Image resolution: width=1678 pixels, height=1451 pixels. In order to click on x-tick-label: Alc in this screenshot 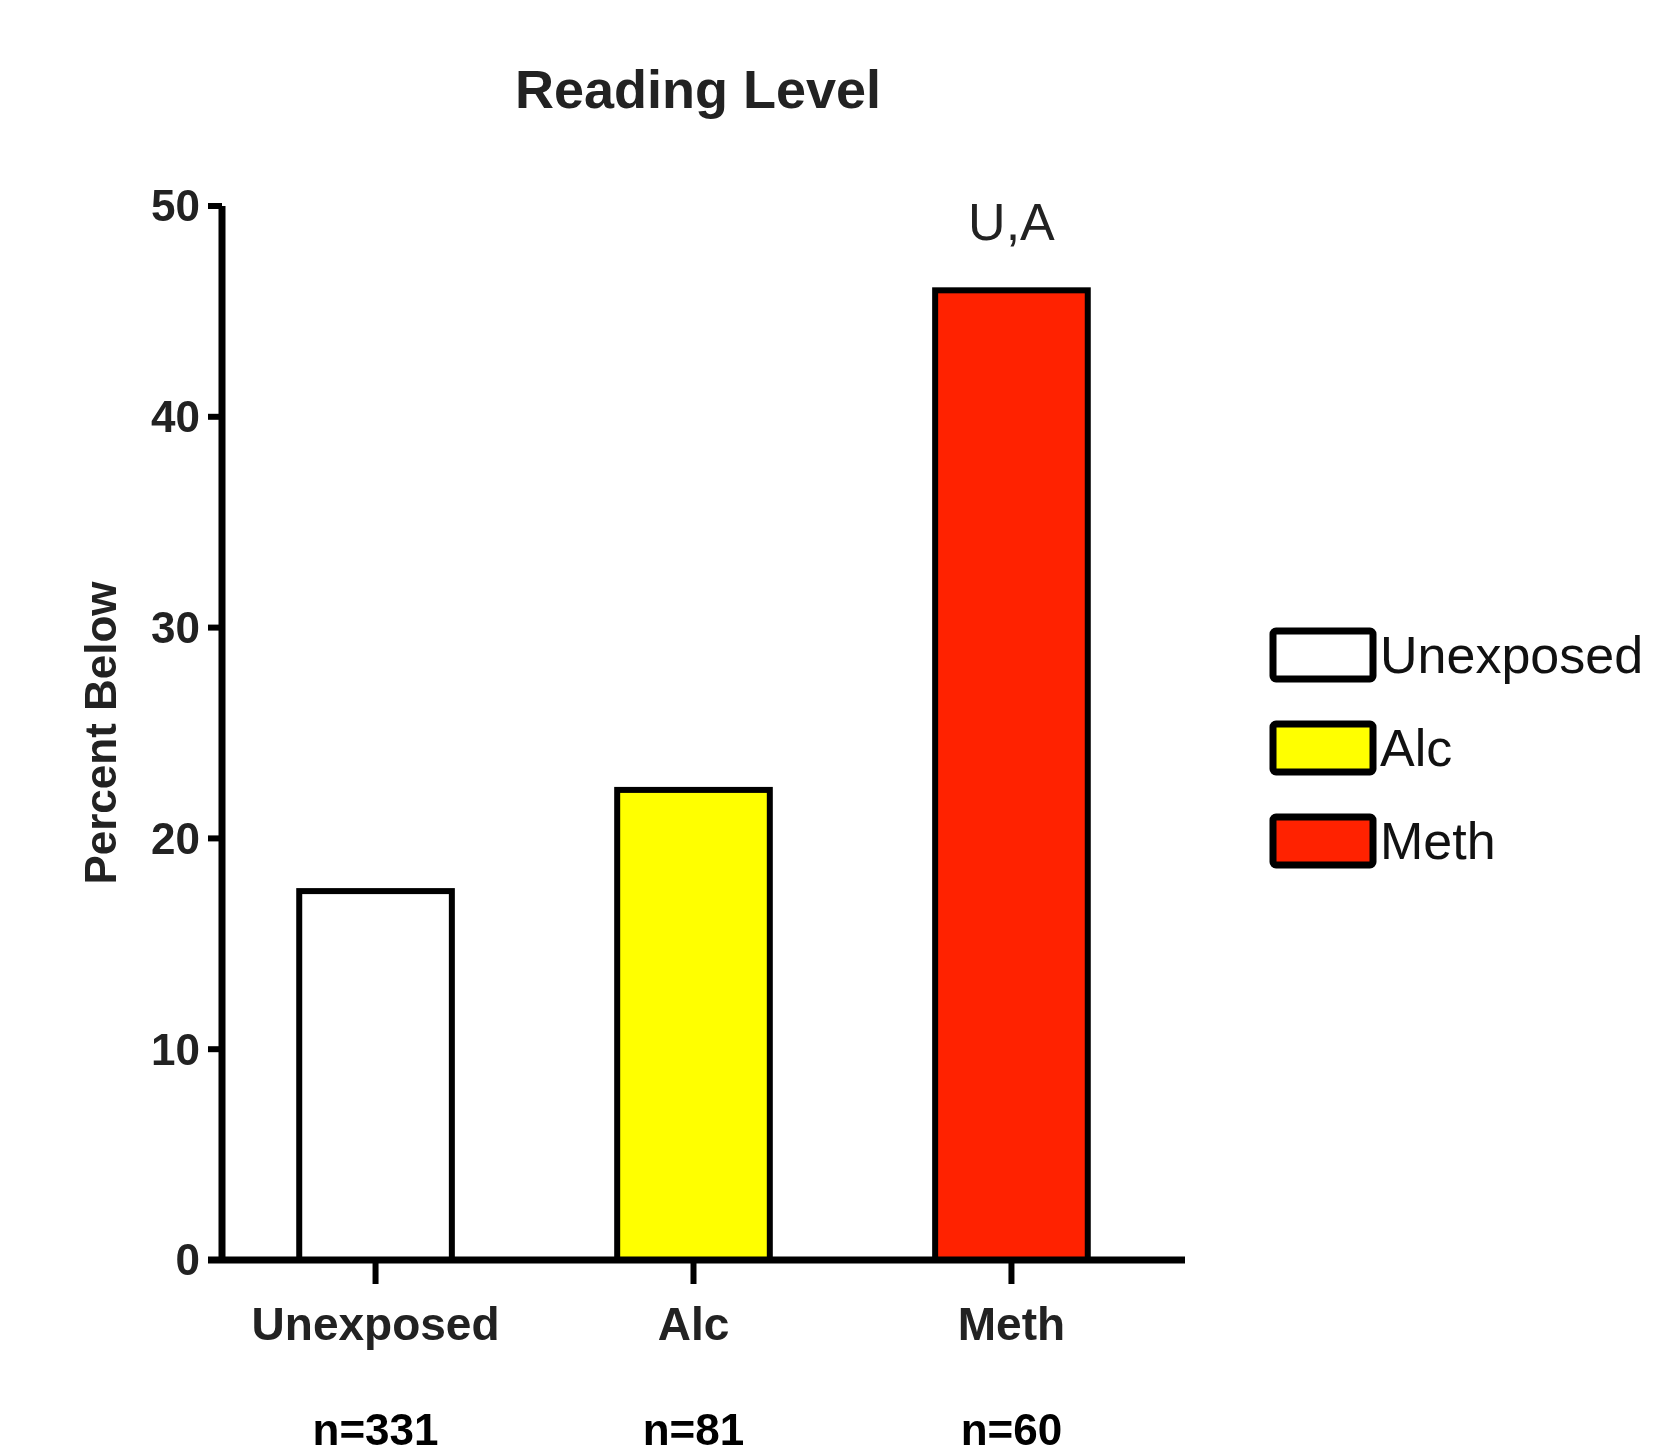, I will do `click(693, 1324)`.